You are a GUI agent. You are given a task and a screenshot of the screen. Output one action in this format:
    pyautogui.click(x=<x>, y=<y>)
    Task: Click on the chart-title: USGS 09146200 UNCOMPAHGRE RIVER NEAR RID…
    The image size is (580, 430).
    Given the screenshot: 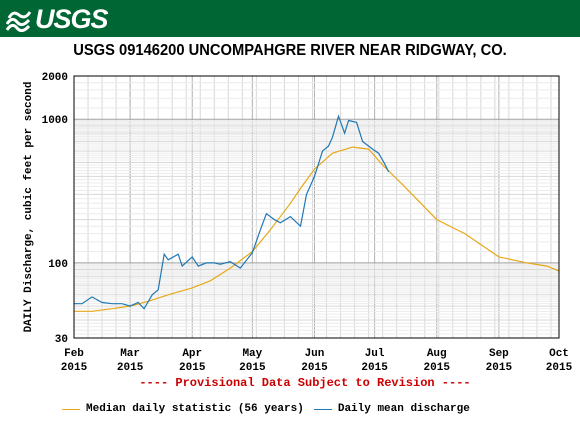 What is the action you would take?
    pyautogui.click(x=290, y=50)
    